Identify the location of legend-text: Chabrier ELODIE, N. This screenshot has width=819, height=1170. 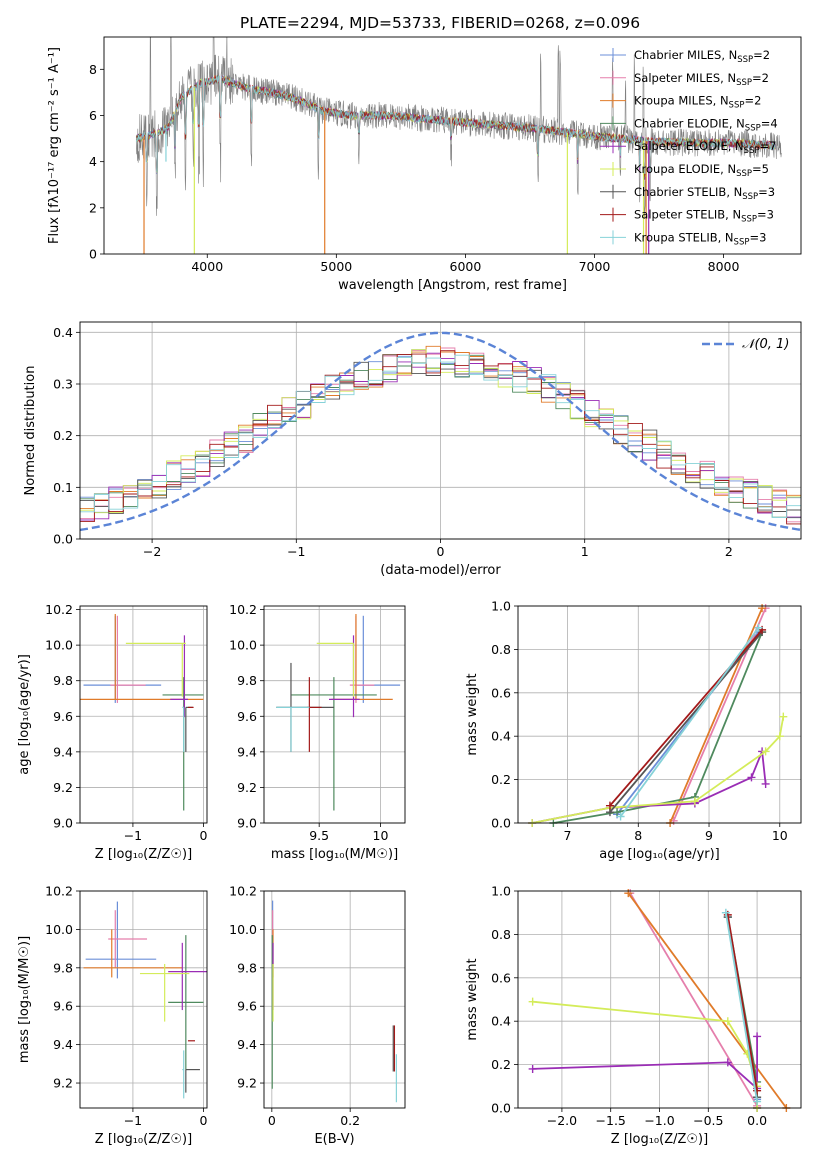
(689, 123).